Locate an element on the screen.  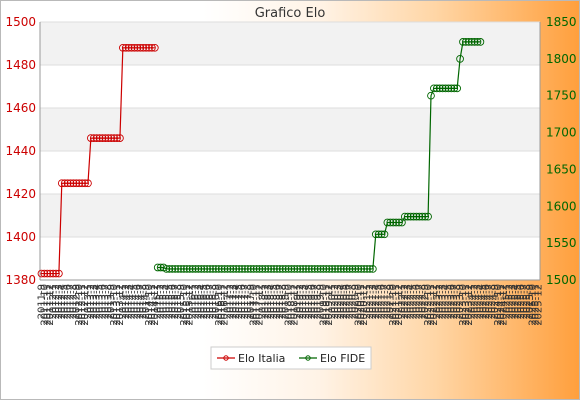
x-tick-label: 2018-2 is located at coordinates (265, 301).